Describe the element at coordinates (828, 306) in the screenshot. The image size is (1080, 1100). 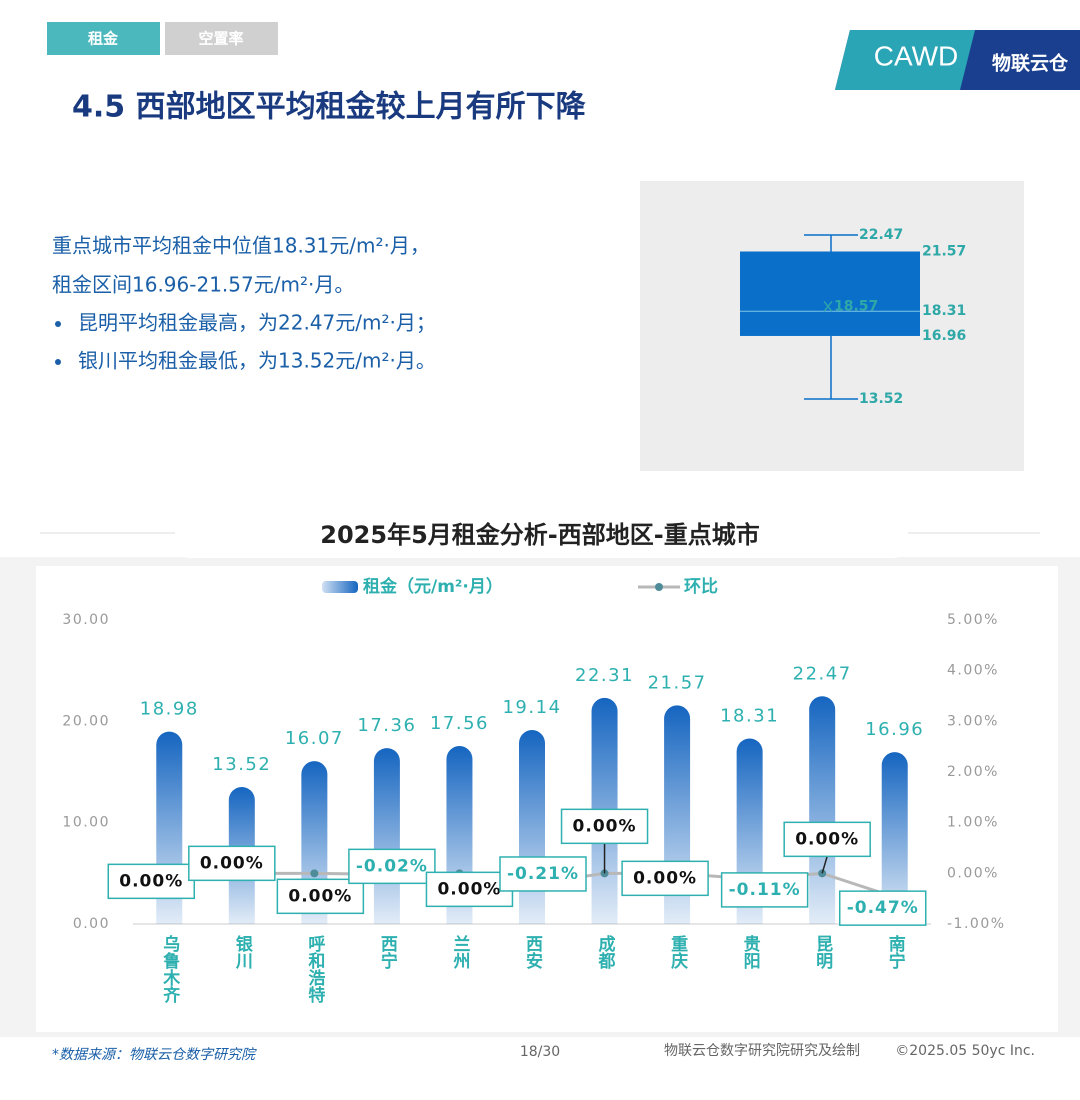
I see `mean-marker` at that location.